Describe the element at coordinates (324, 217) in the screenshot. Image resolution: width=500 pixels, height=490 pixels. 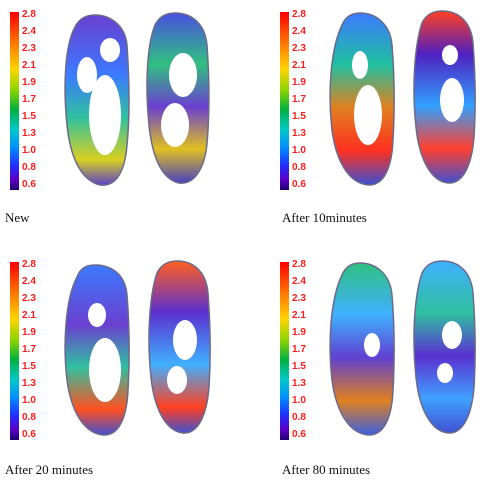
I see `panel-caption: After 10minutes` at that location.